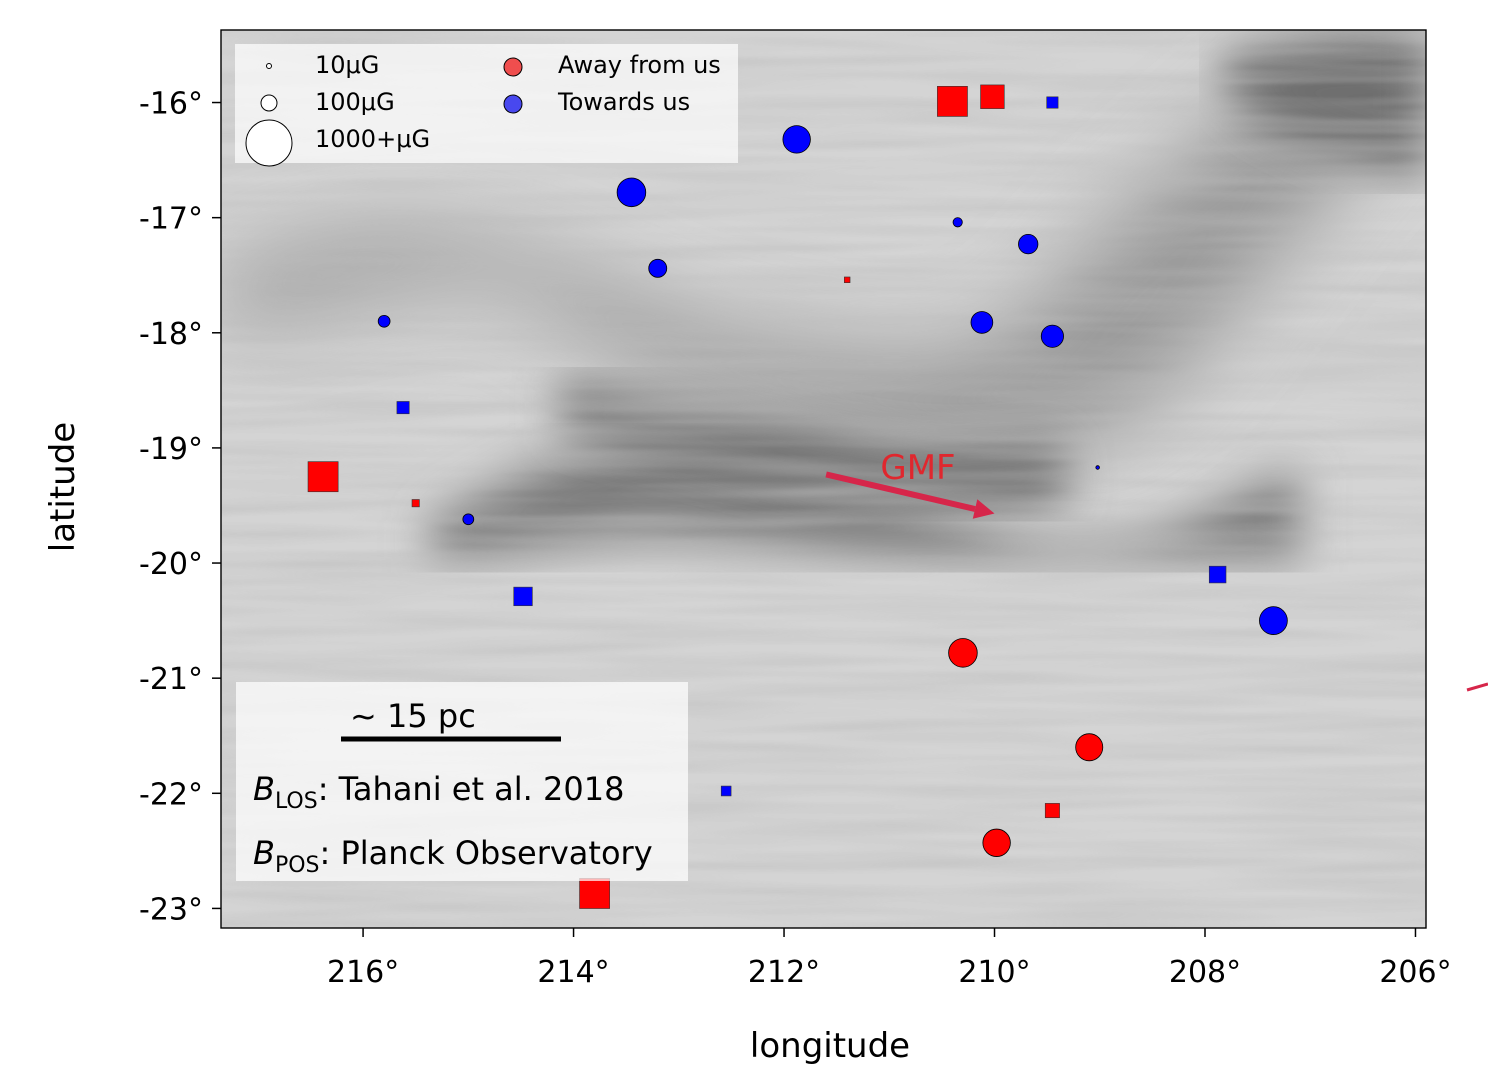 The height and width of the screenshot is (1080, 1488). Describe the element at coordinates (983, 509) in the screenshot. I see `gmf-arrow-head` at that location.